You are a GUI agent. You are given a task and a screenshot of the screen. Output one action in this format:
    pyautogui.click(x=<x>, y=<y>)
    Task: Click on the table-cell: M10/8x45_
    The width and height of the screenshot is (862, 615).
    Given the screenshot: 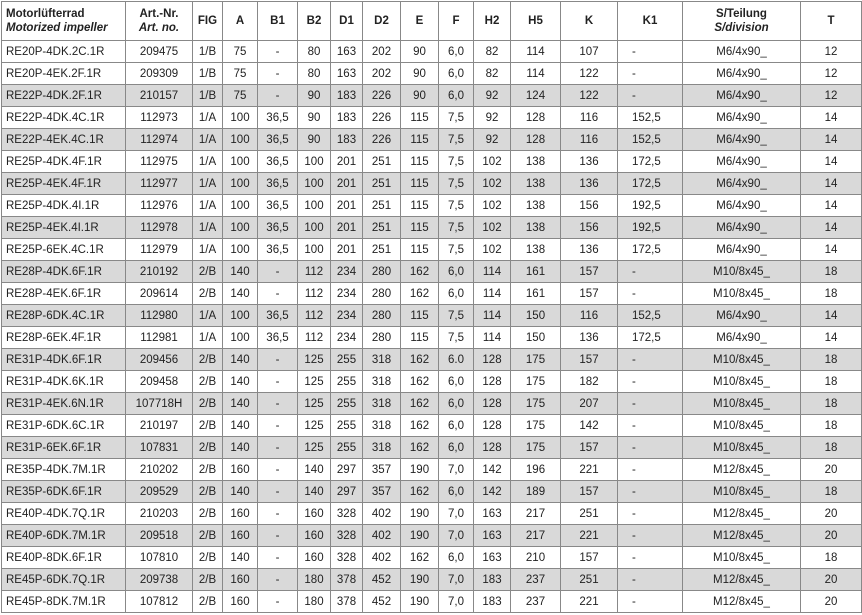 What is the action you would take?
    pyautogui.click(x=741, y=381)
    